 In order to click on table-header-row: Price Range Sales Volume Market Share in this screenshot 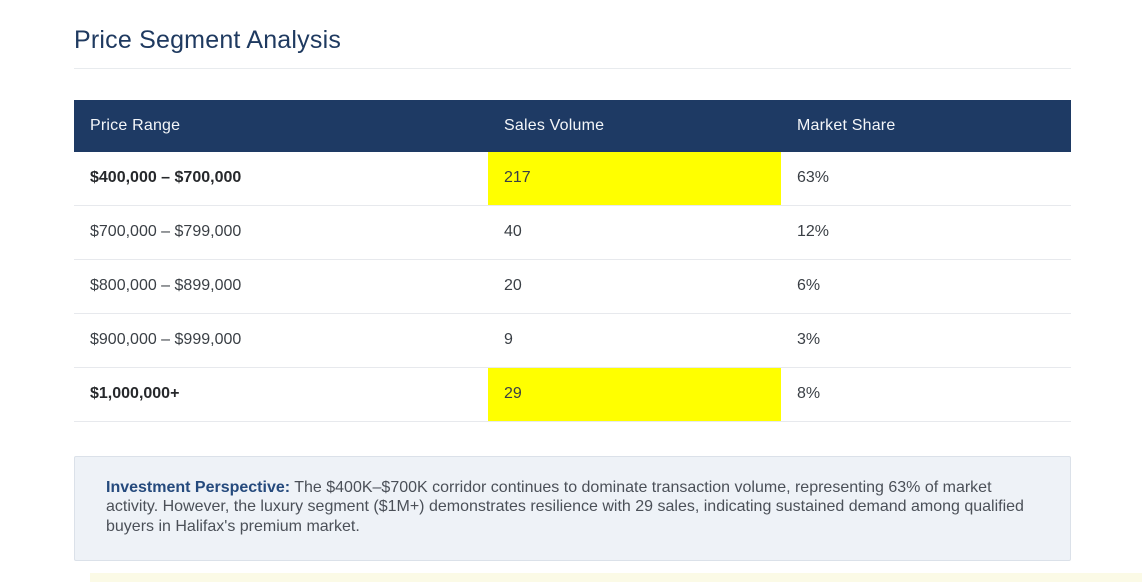, I will do `click(572, 125)`.